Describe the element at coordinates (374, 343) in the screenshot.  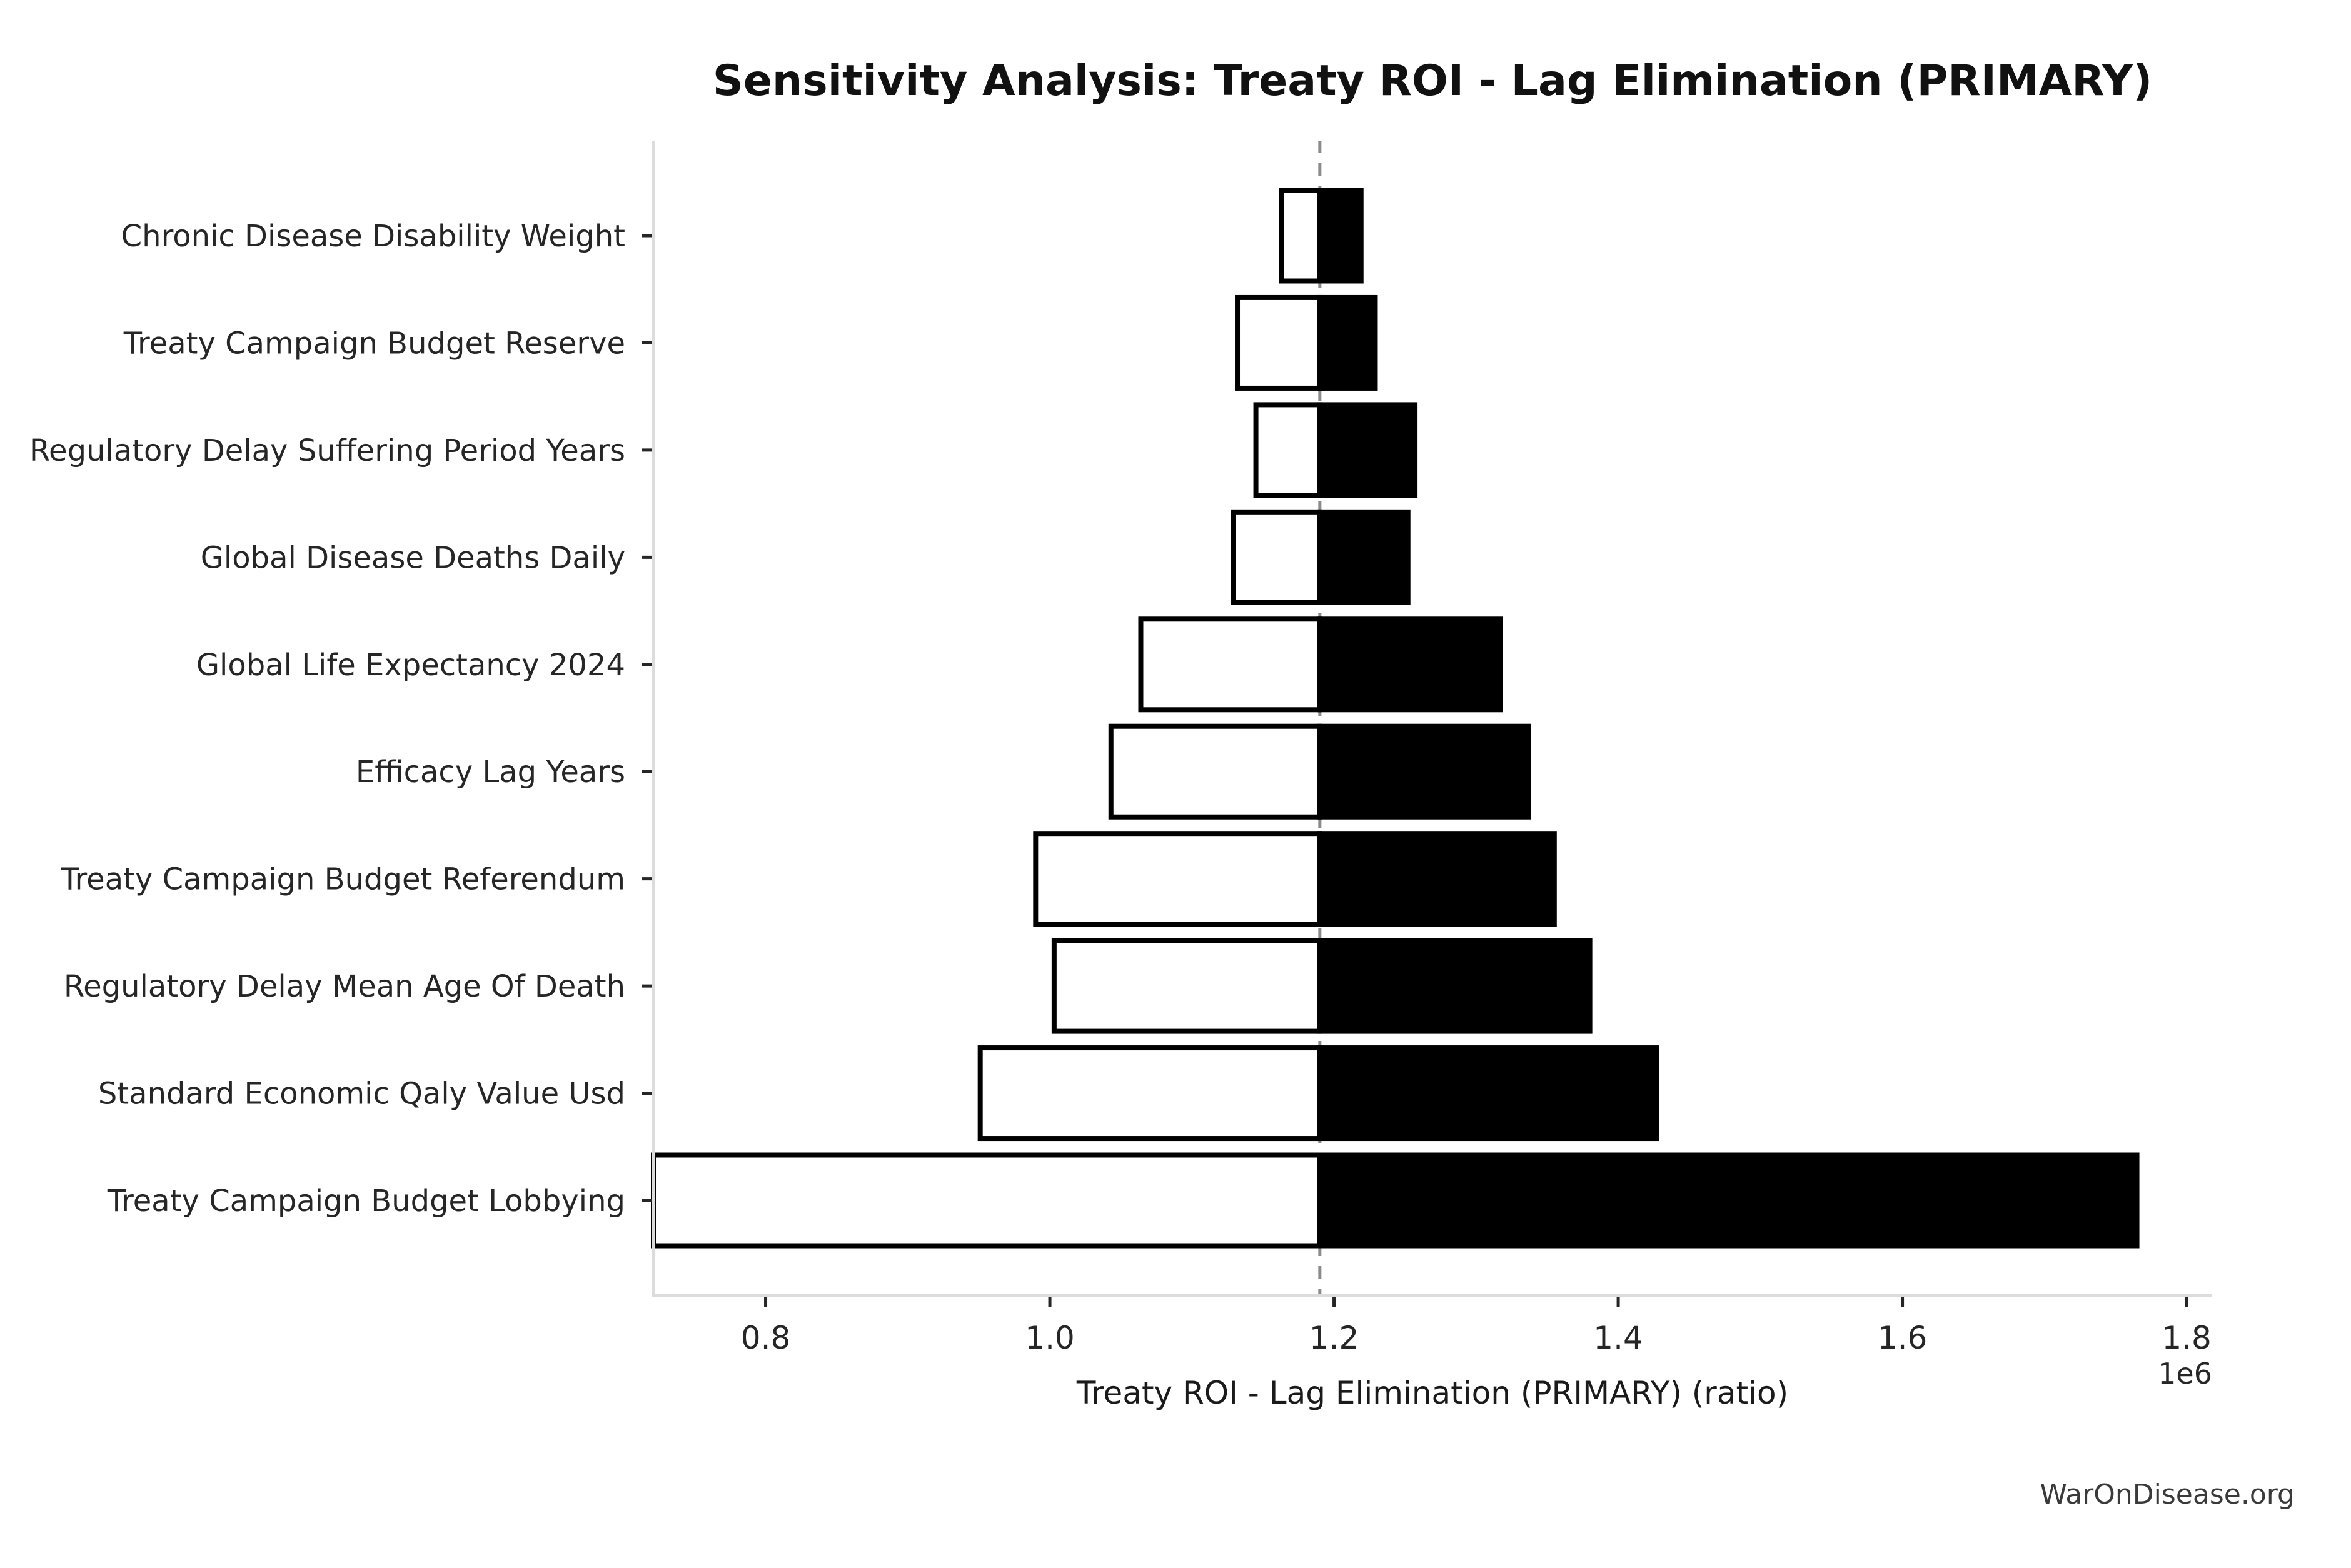
I see `y-category-label: Treaty Campaign Budget Reserve` at that location.